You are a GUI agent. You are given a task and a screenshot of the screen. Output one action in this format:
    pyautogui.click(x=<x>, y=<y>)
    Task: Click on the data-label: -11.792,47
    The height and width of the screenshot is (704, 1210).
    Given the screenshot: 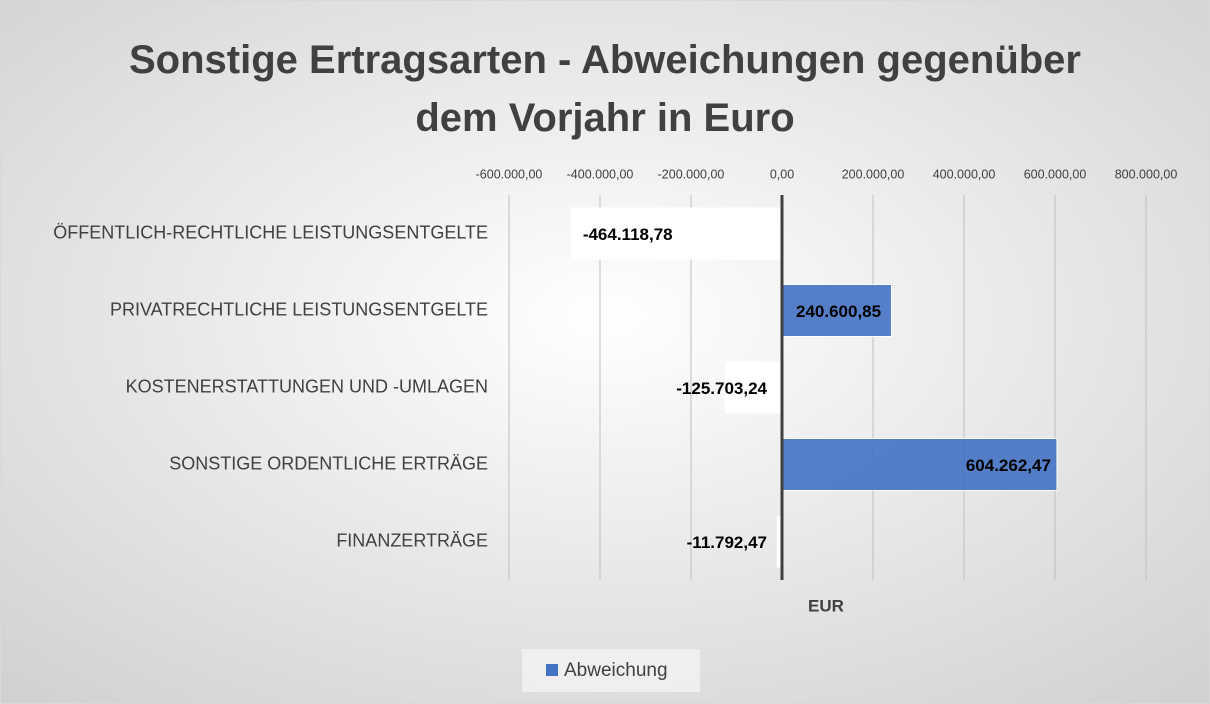 What is the action you would take?
    pyautogui.click(x=727, y=542)
    